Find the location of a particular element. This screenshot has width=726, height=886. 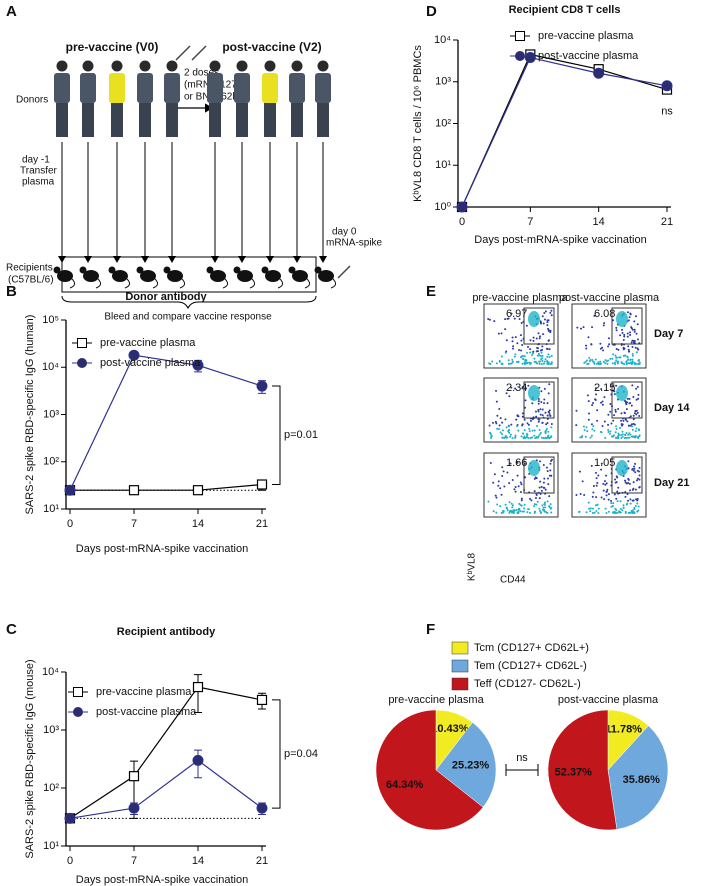

pie-title: pre-vaccine plasma is located at coordinates (436, 700).